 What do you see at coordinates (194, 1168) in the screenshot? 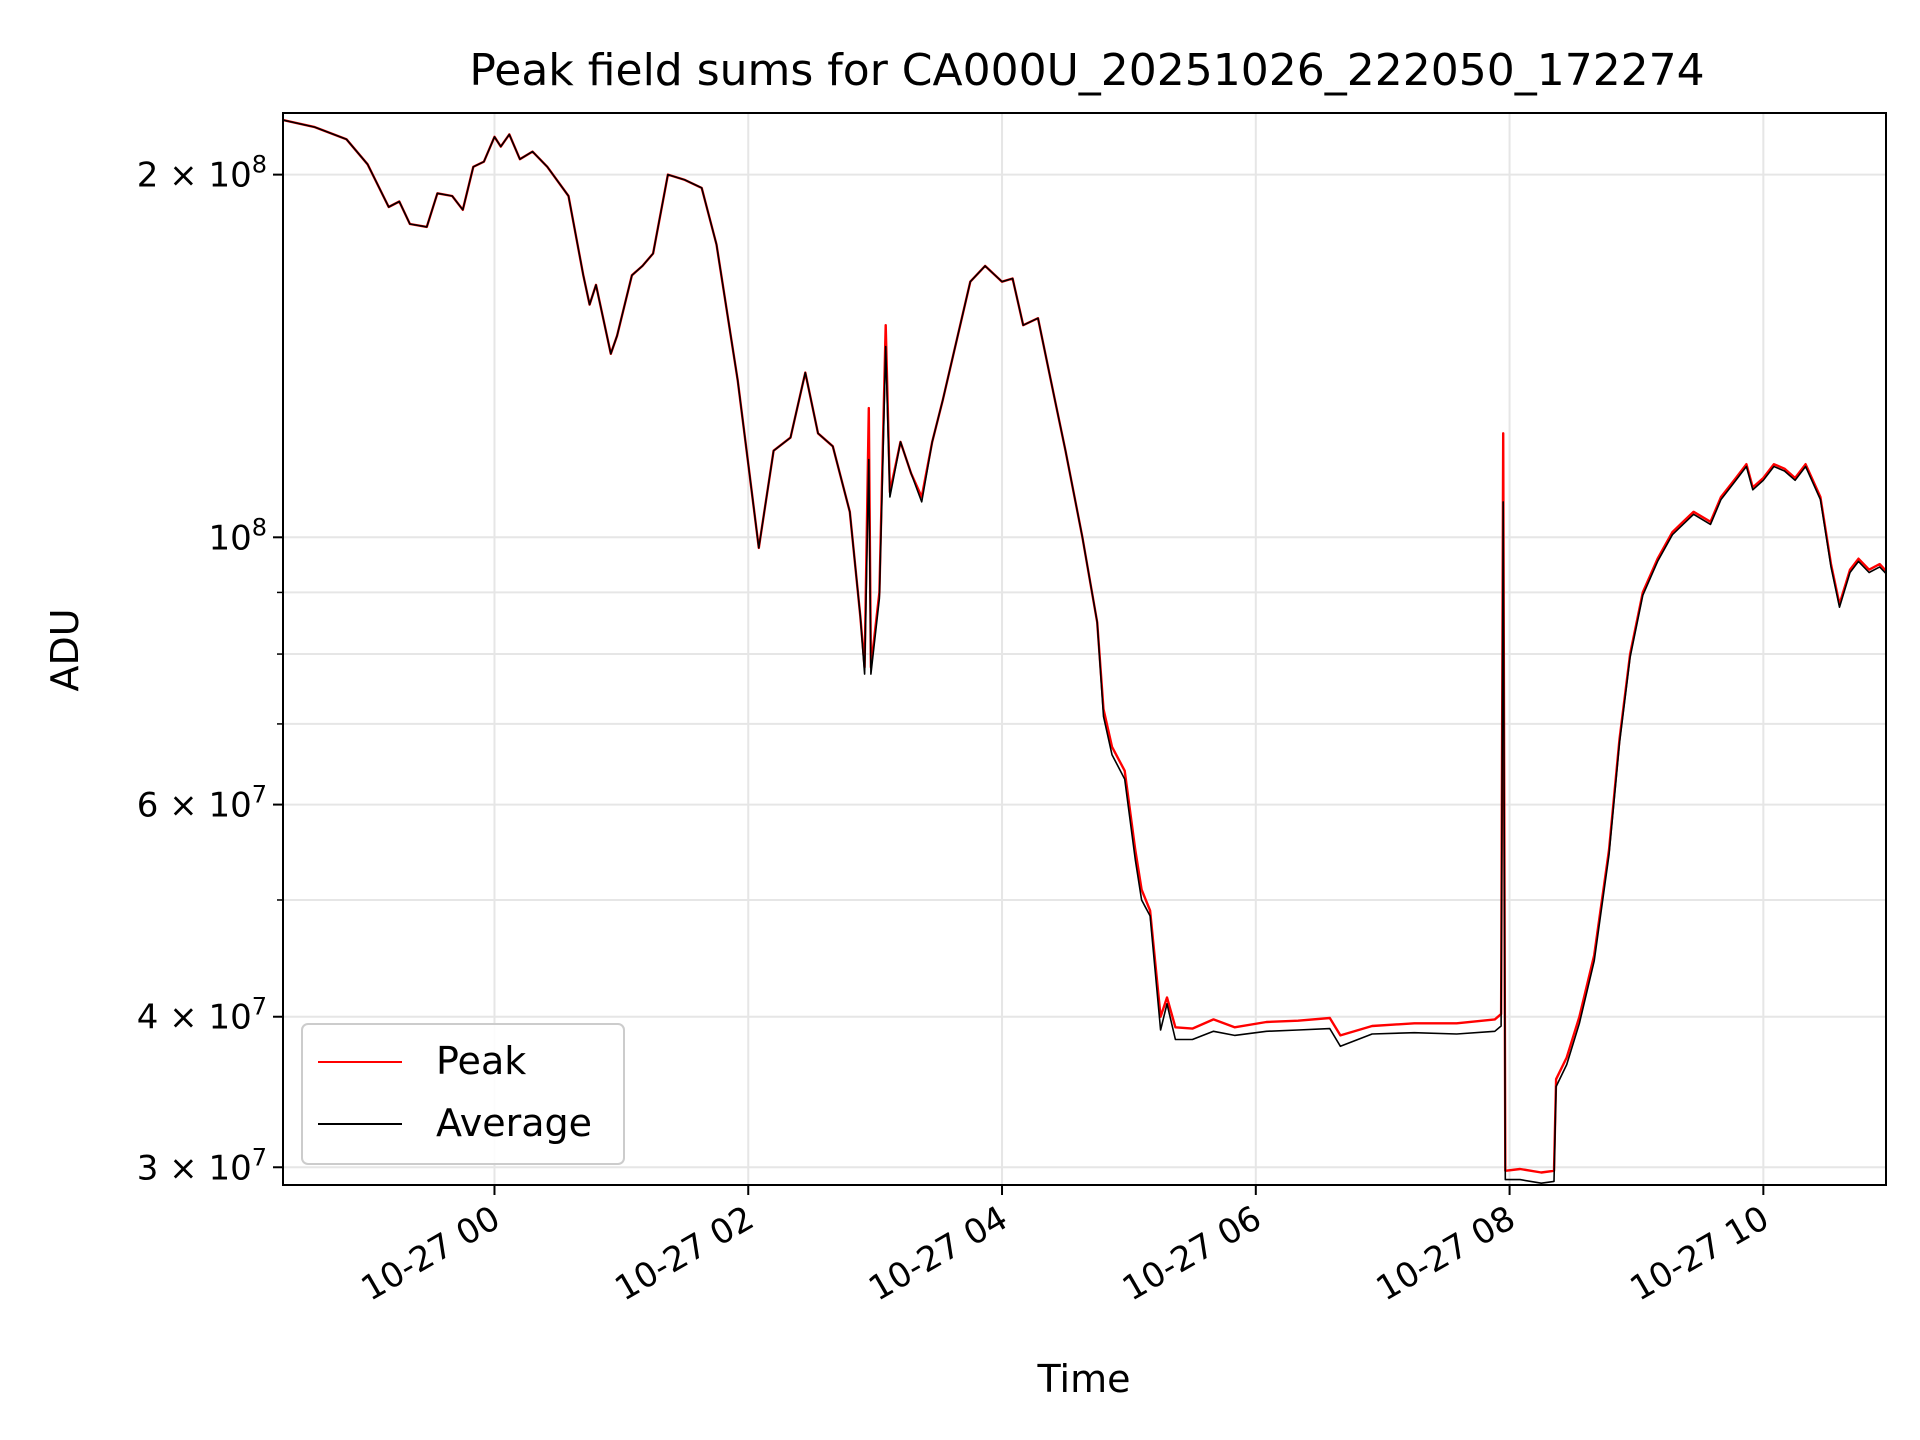
I see `y-tick-base: 3 × 10` at bounding box center [194, 1168].